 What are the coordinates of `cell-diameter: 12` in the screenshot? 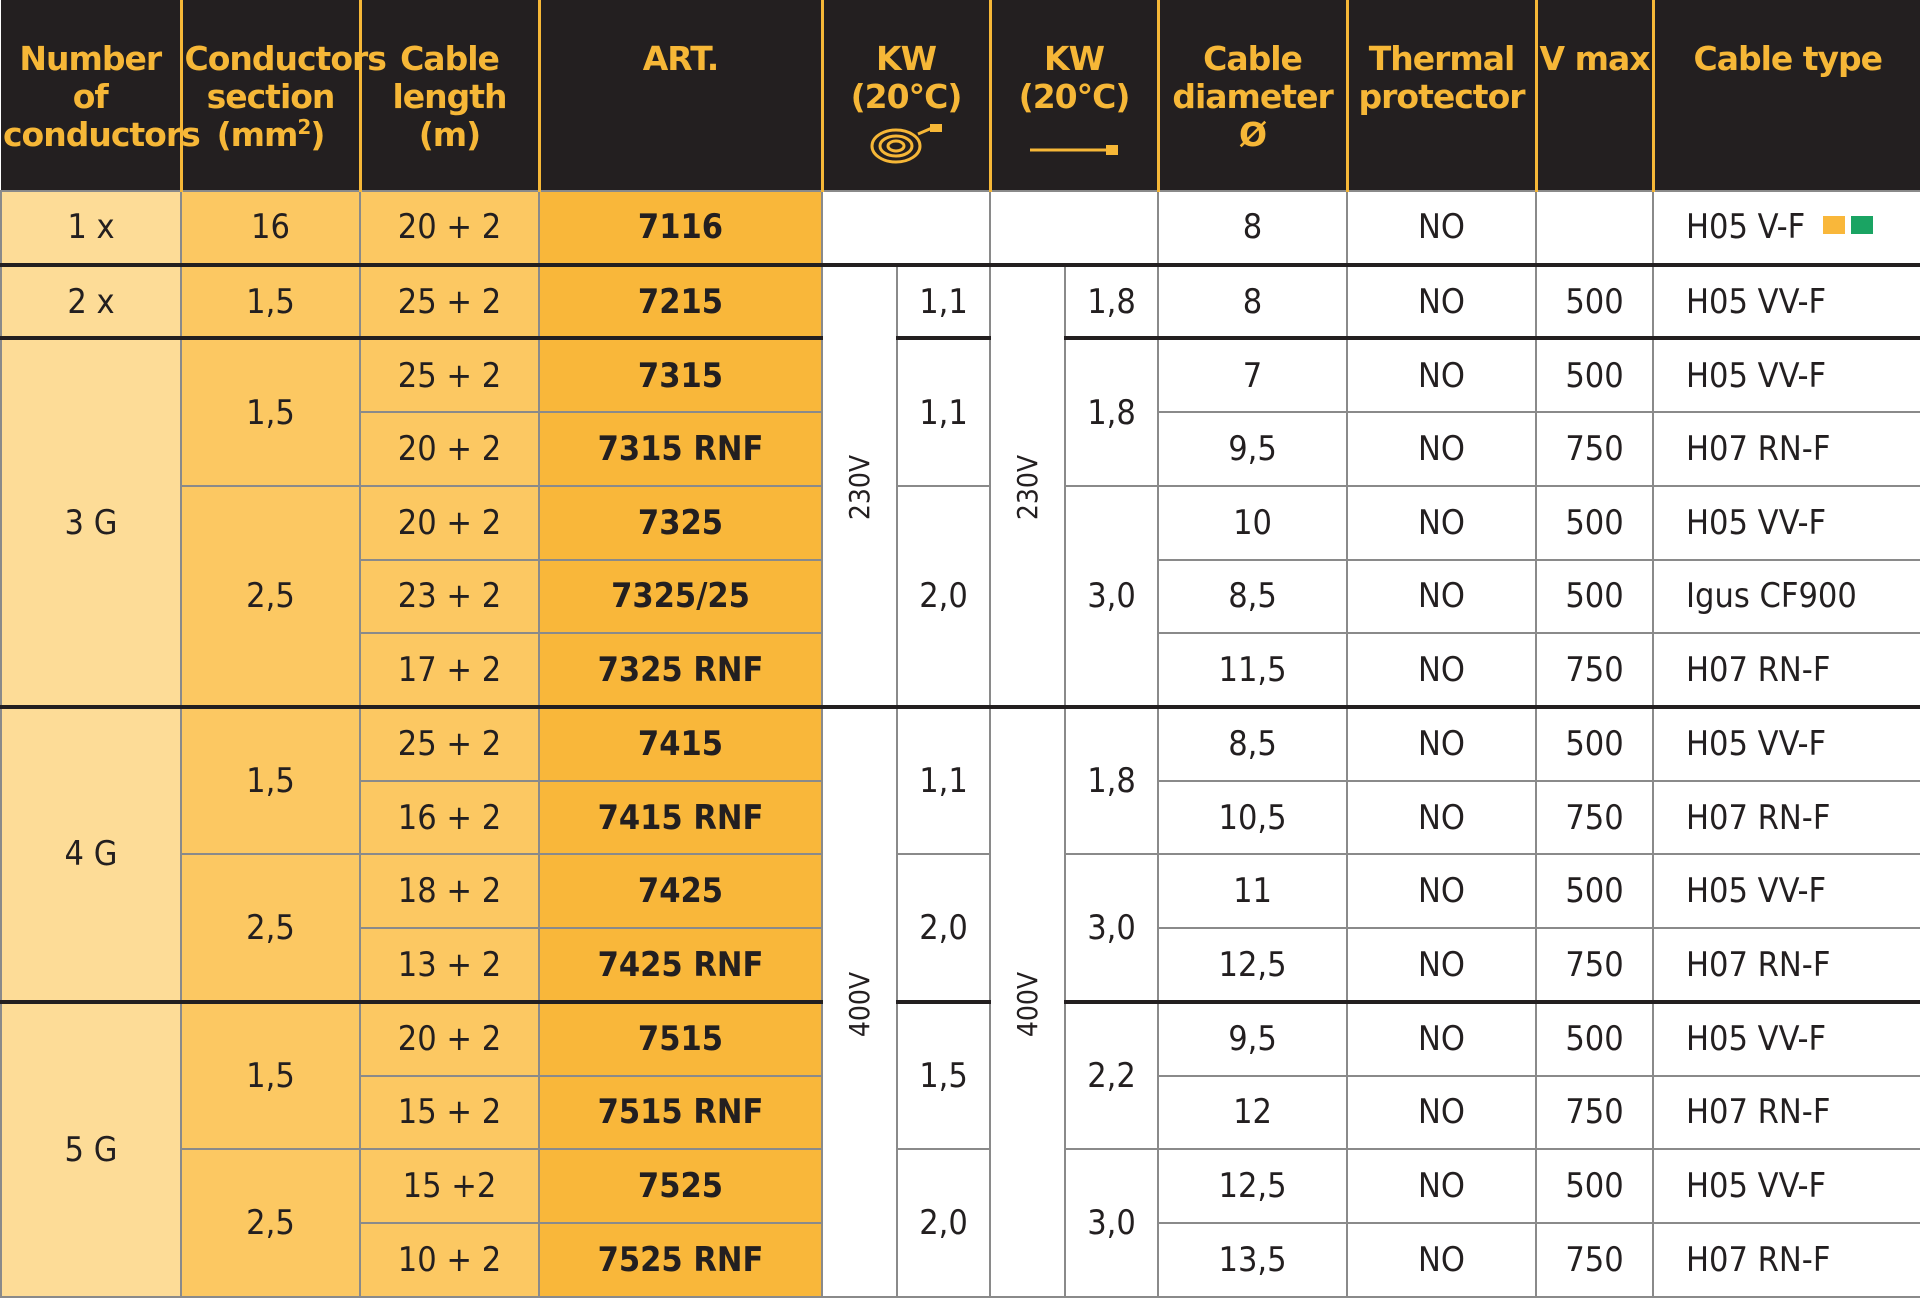 It's located at (1253, 1112).